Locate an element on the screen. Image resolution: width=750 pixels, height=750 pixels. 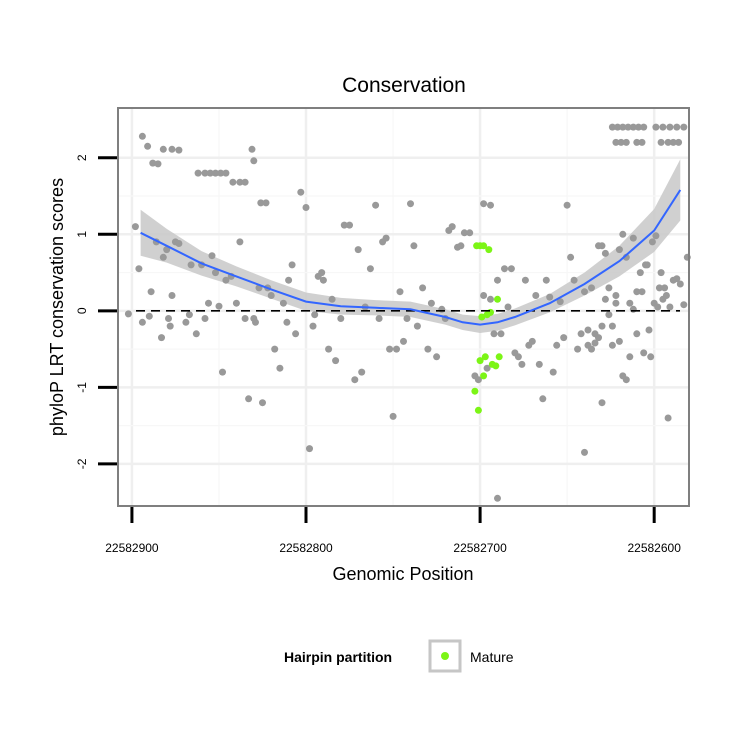
legend: Hairpin partition Mature is located at coordinates (399, 656).